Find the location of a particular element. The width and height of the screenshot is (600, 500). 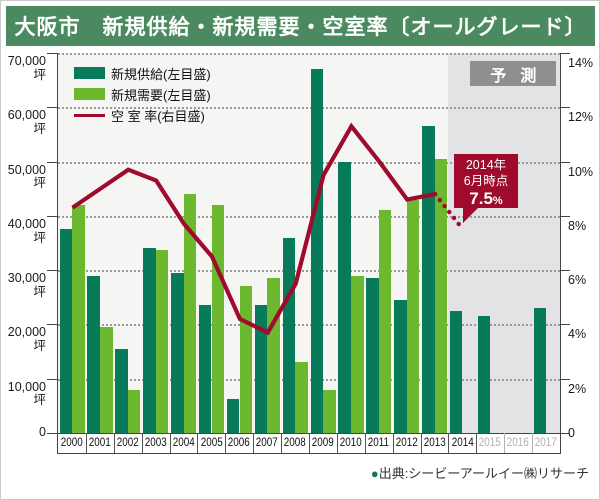

source-text: 出典:シービーアールイー㈱リサーチ is located at coordinates (483, 473).